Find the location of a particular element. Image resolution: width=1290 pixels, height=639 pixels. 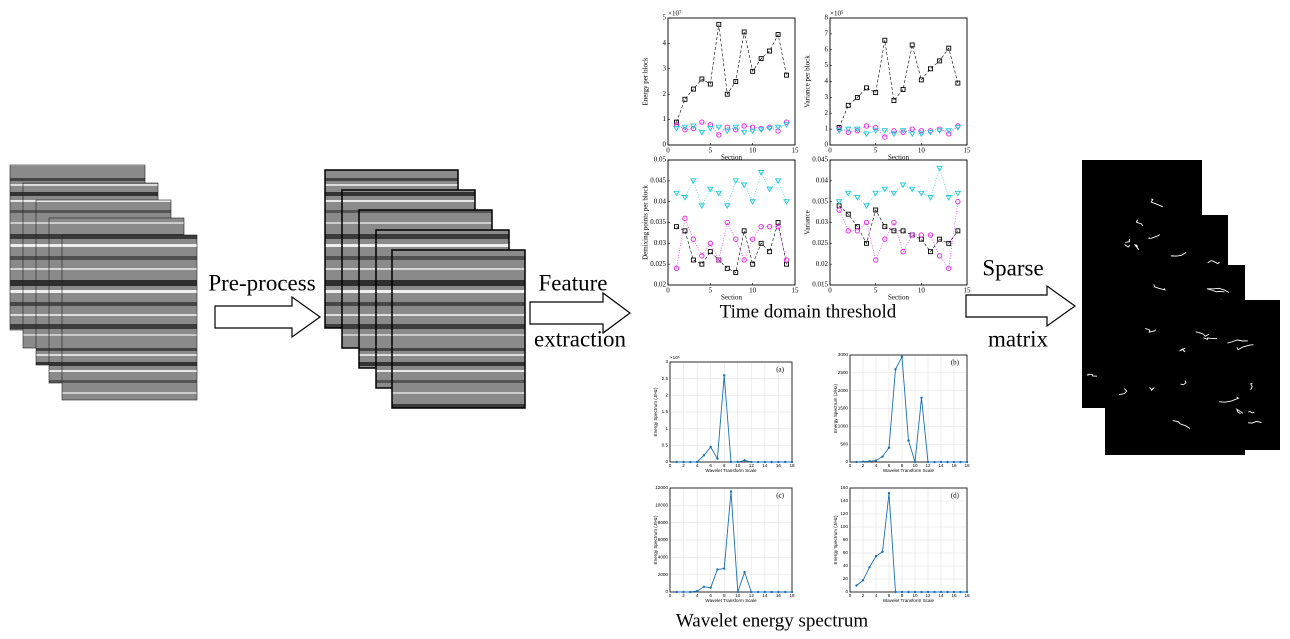

panel-label: (b) is located at coordinates (955, 363).